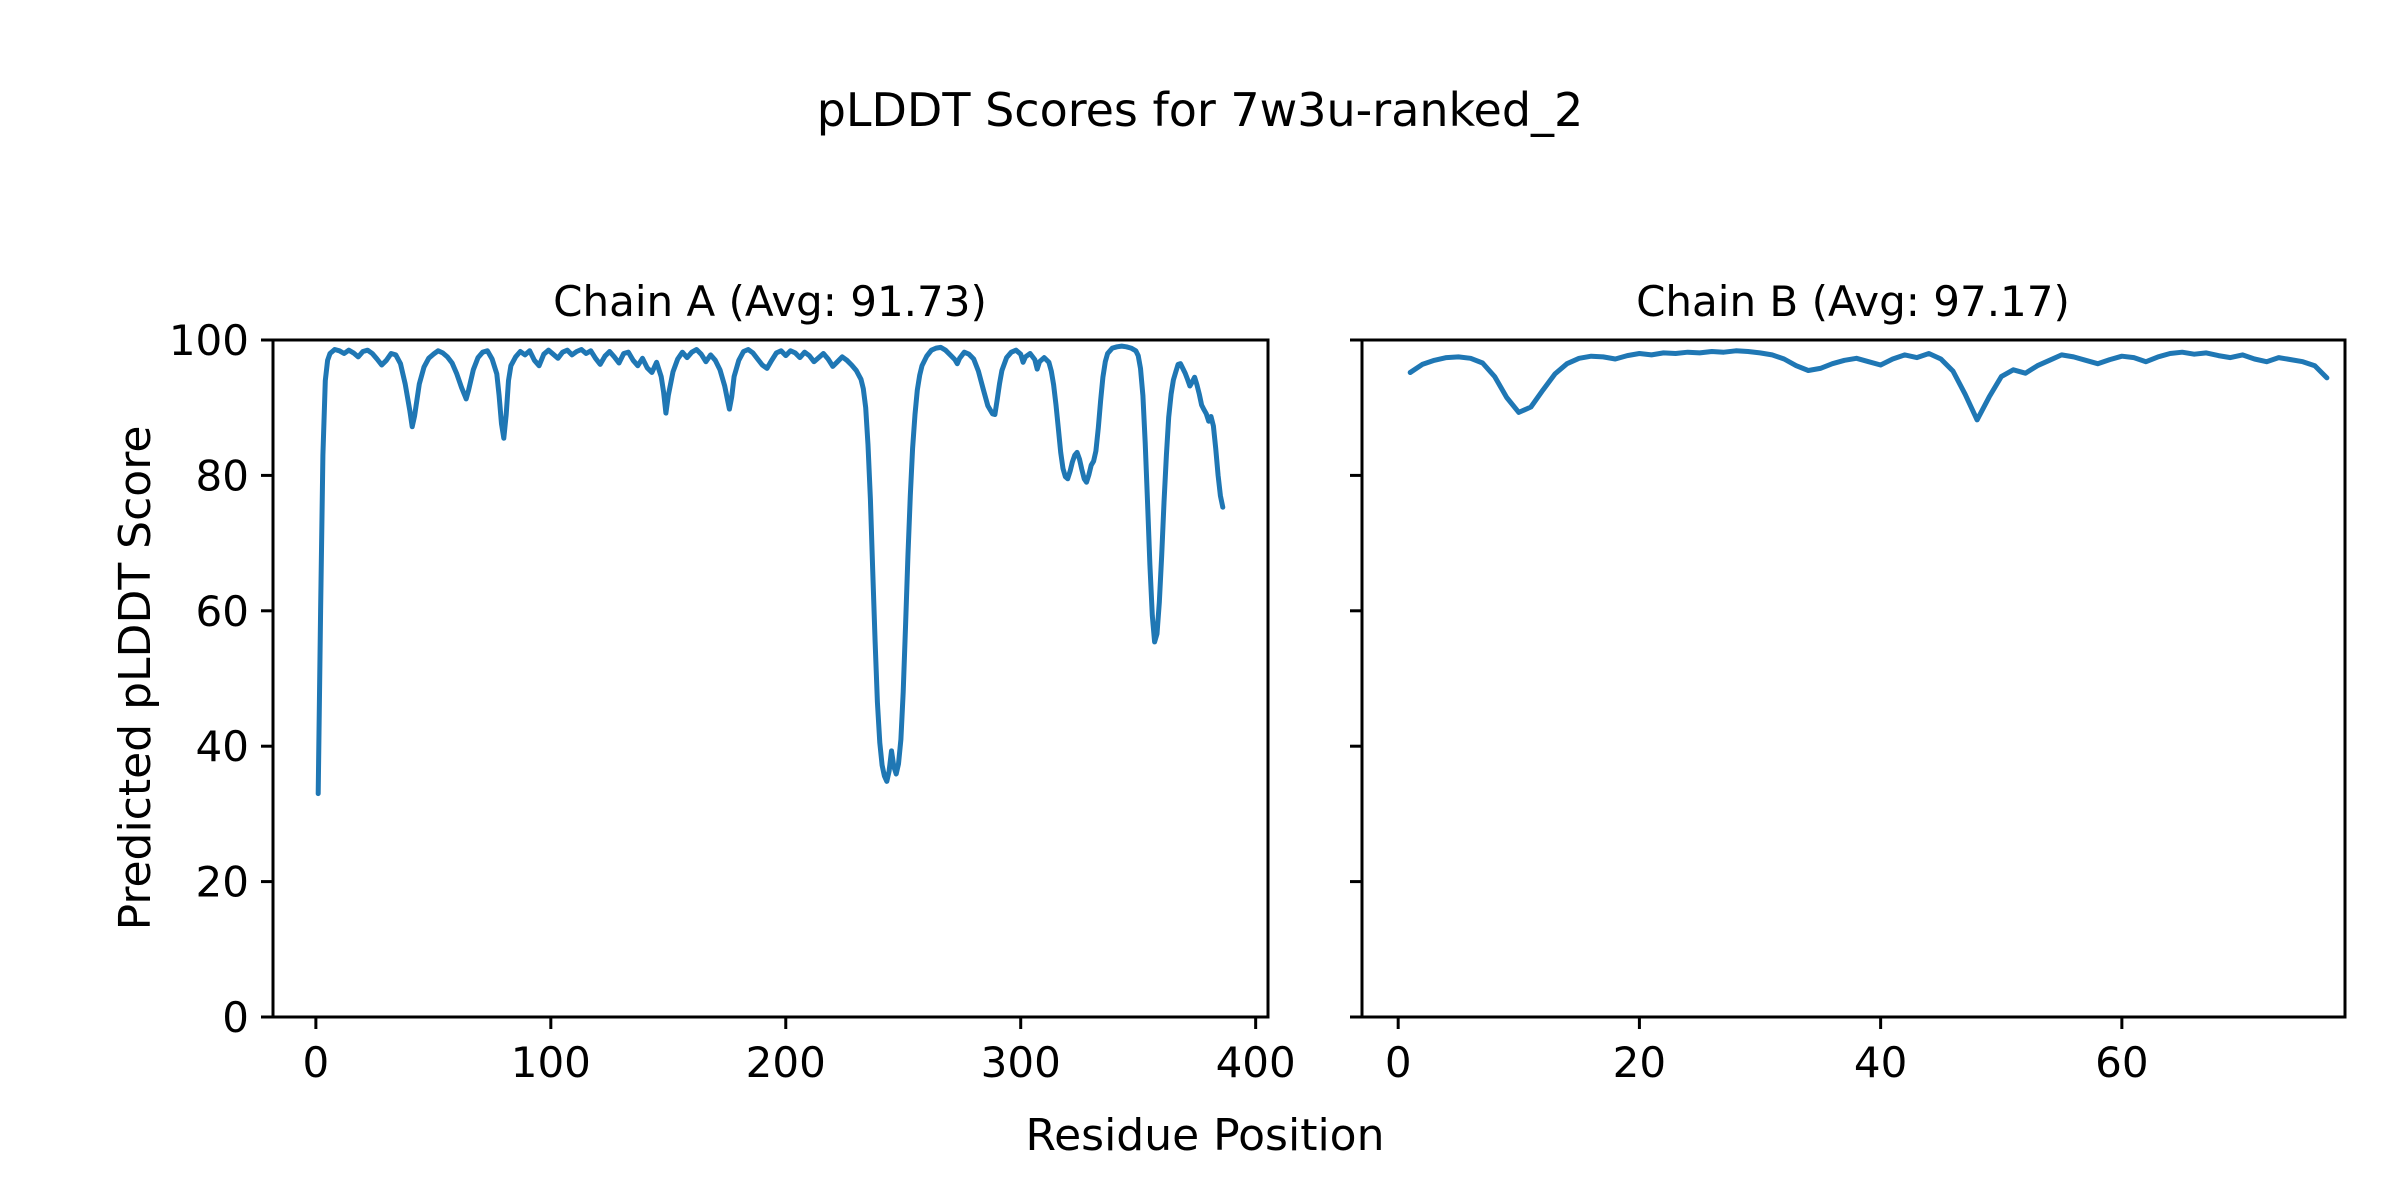 The height and width of the screenshot is (1200, 2400). I want to click on x-axis-label: Residue Position, so click(1204, 1135).